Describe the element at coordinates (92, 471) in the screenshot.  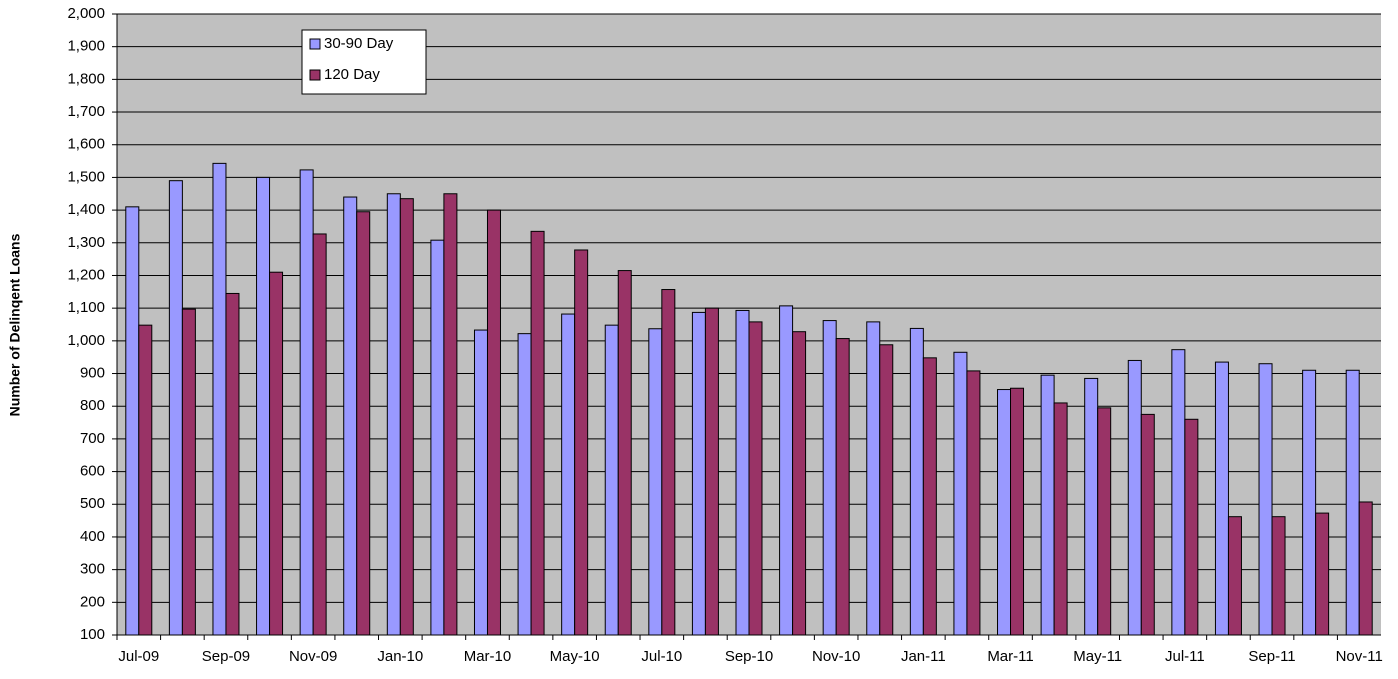
I see `y-tick-label: 600` at that location.